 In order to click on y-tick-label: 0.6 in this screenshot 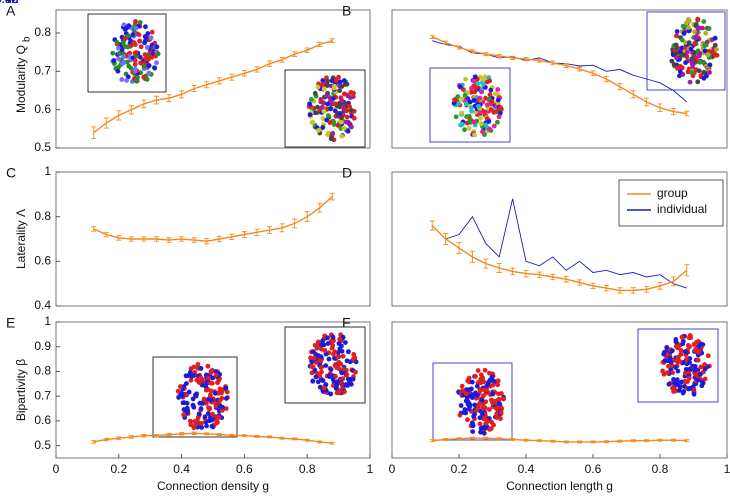, I will do `click(42, 109)`.